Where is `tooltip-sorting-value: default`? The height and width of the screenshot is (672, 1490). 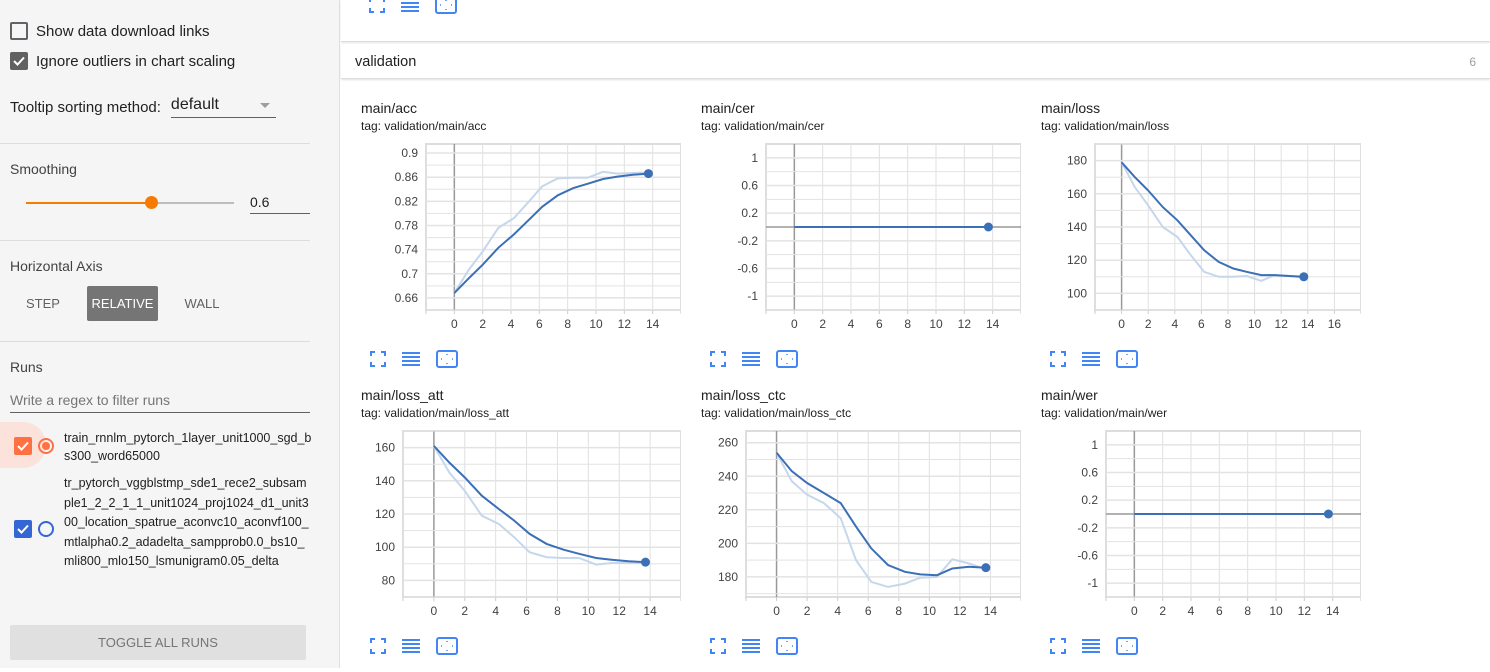
tooltip-sorting-value: default is located at coordinates (194, 104).